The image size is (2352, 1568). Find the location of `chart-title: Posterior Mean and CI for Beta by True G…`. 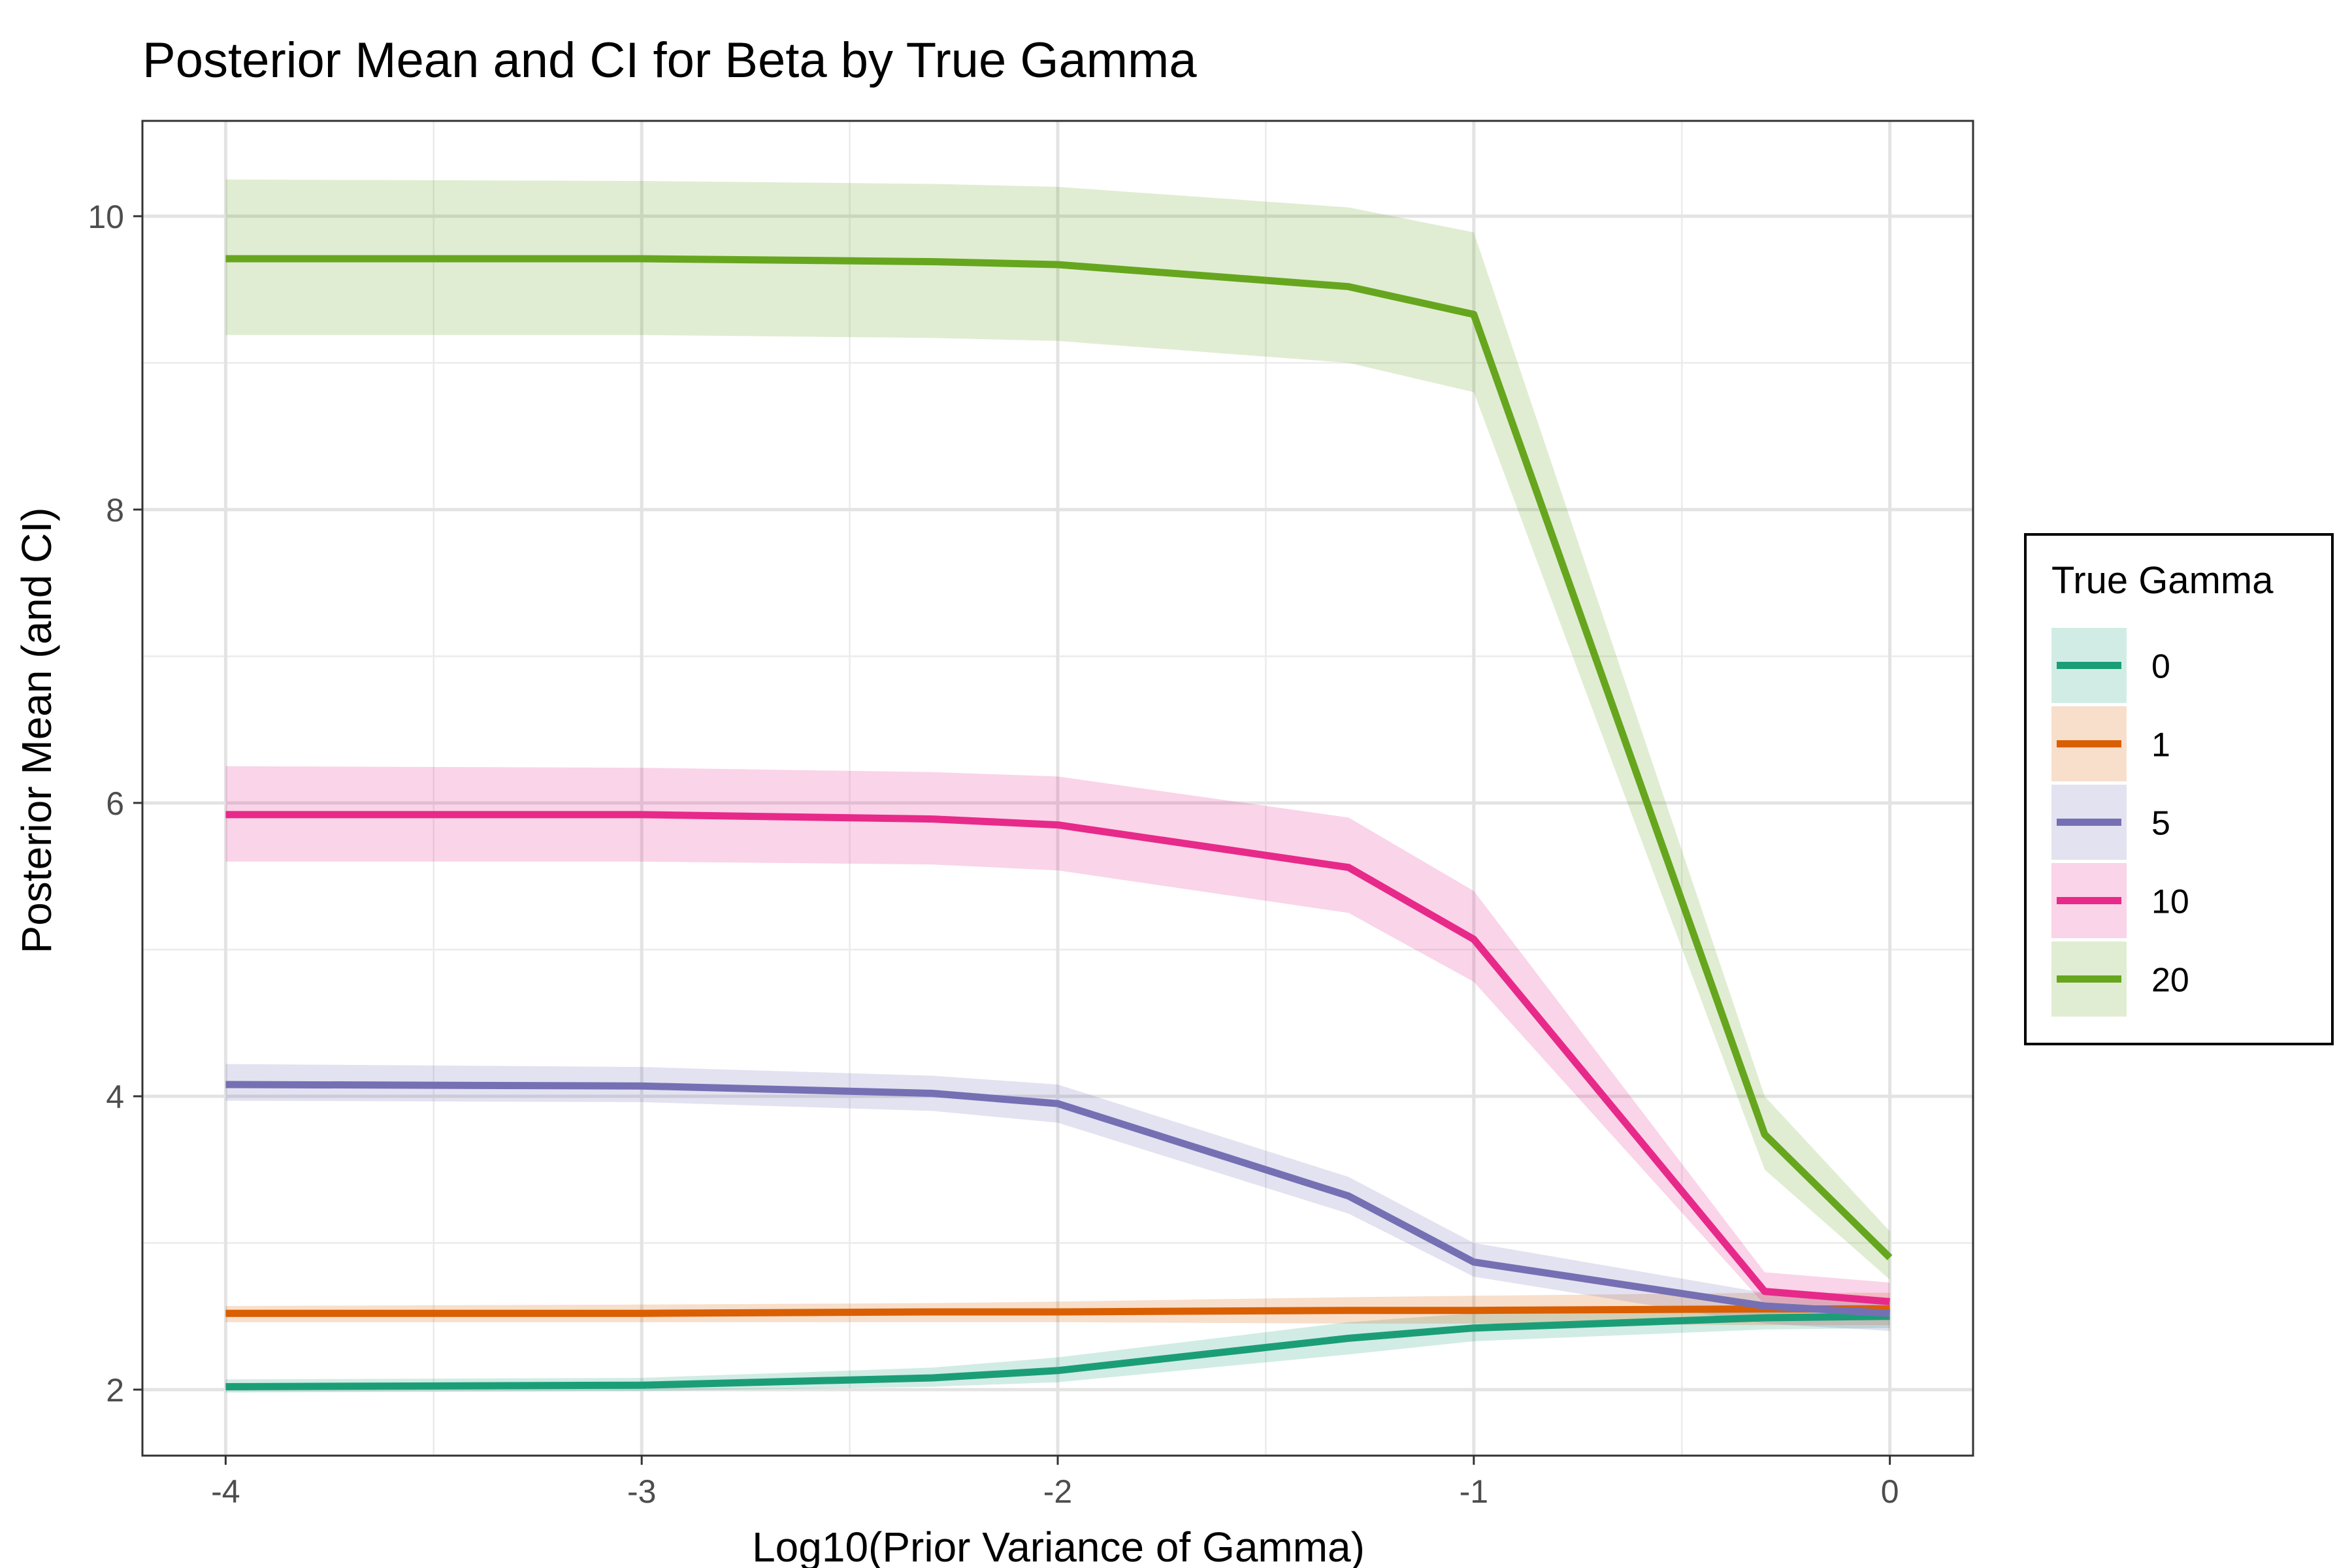

chart-title: Posterior Mean and CI for Beta by True G… is located at coordinates (669, 60).